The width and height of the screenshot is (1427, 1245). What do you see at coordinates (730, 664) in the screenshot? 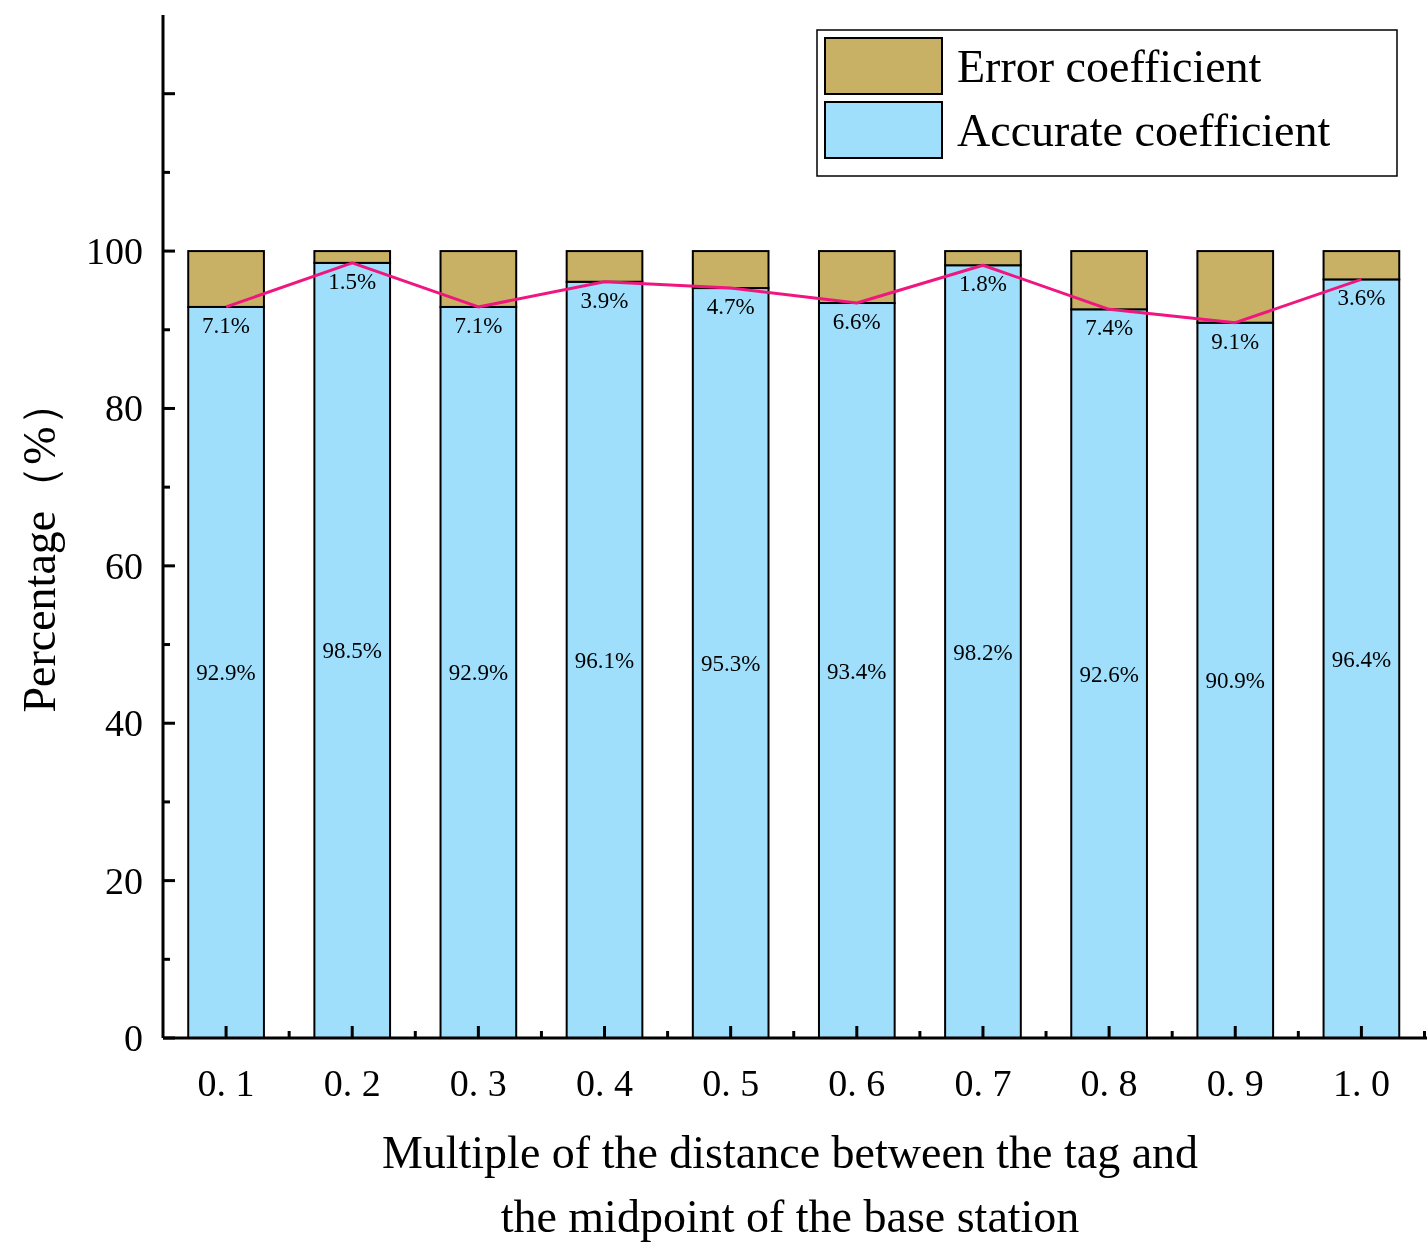
I see `data-label: 95.3%` at bounding box center [730, 664].